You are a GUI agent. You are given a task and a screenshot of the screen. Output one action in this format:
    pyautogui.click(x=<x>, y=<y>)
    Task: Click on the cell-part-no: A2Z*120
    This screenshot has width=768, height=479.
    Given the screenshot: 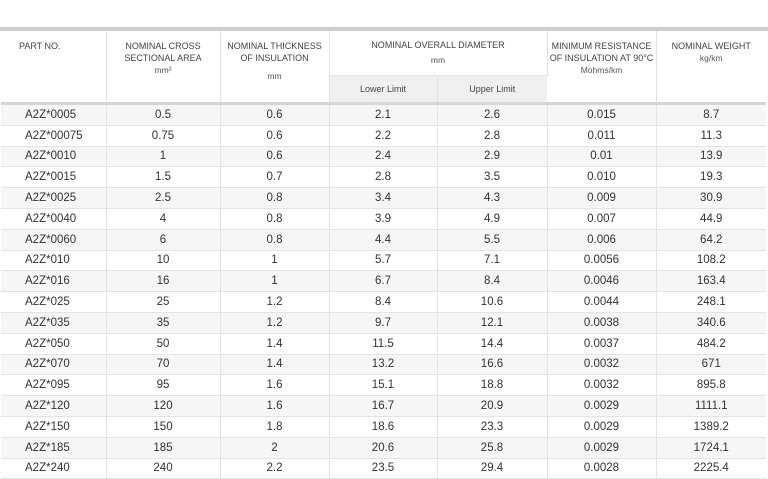 What is the action you would take?
    pyautogui.click(x=54, y=406)
    